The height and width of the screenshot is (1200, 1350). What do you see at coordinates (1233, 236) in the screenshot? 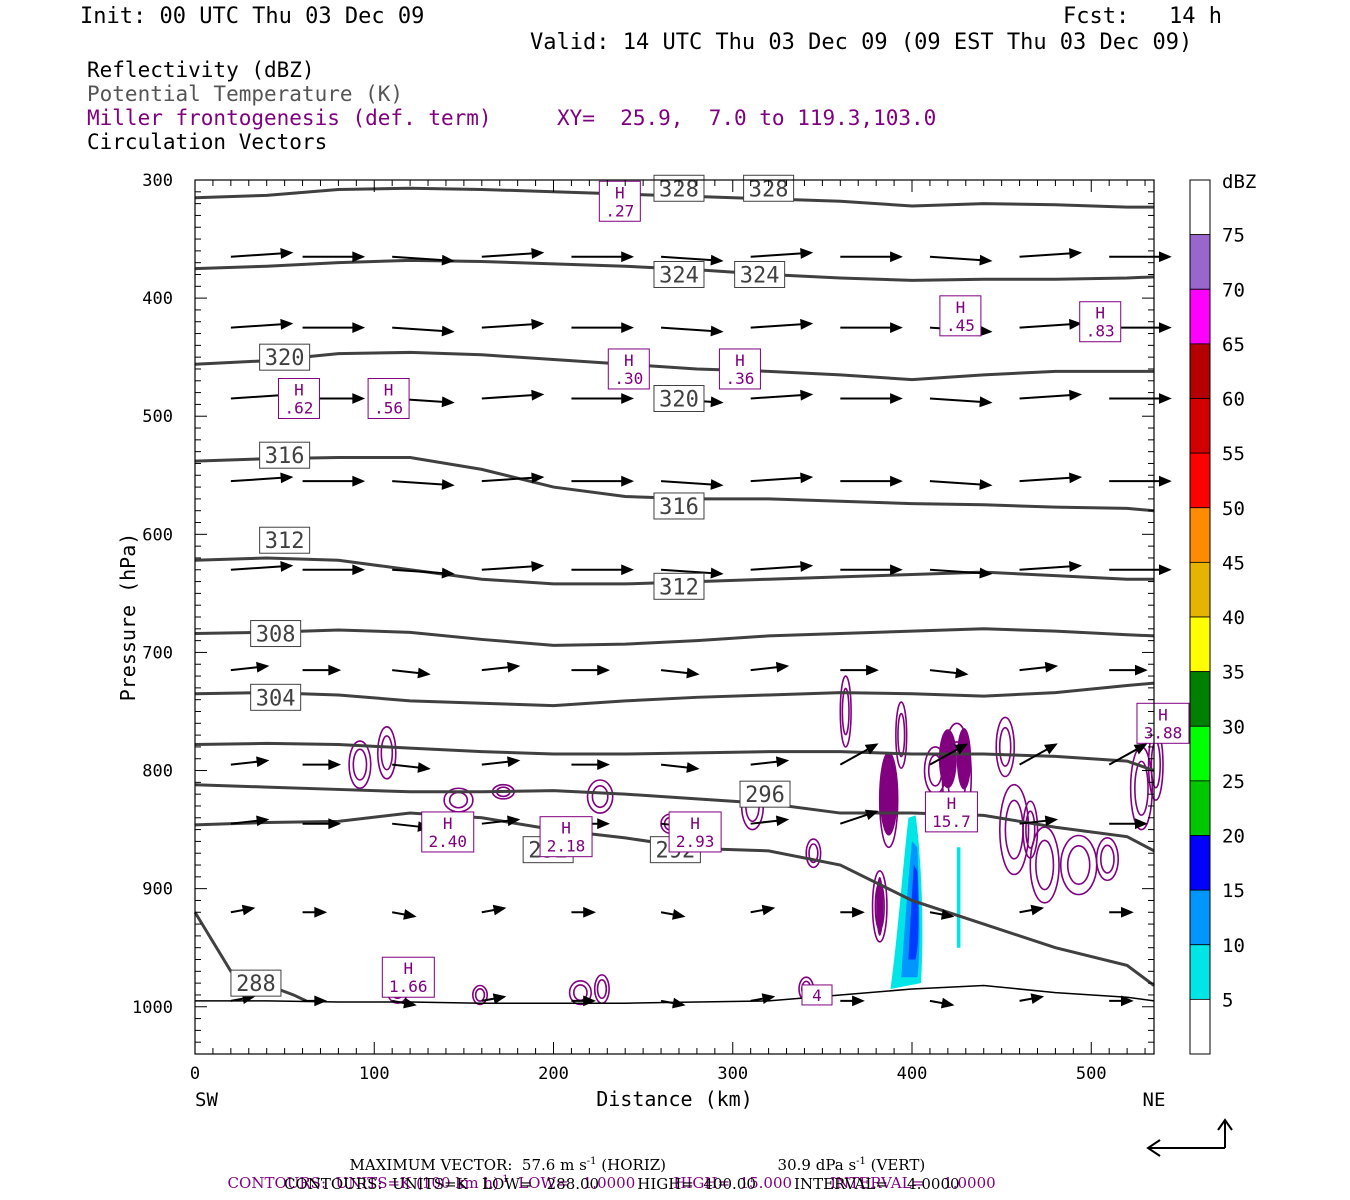
I see `colorbar-tick-label: 75` at bounding box center [1233, 236].